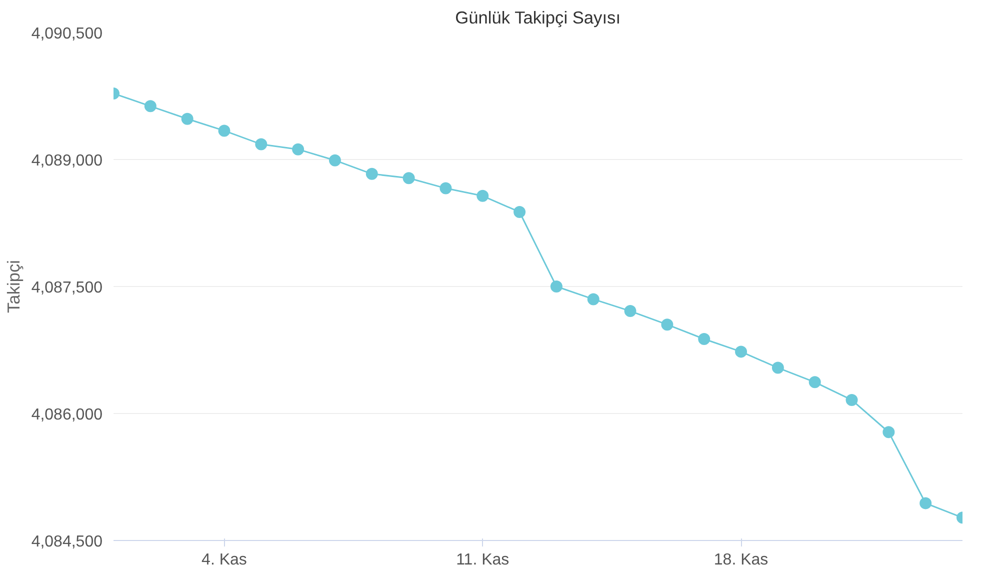  What do you see at coordinates (741, 560) in the screenshot?
I see `x-tick-label: 18. Kas` at bounding box center [741, 560].